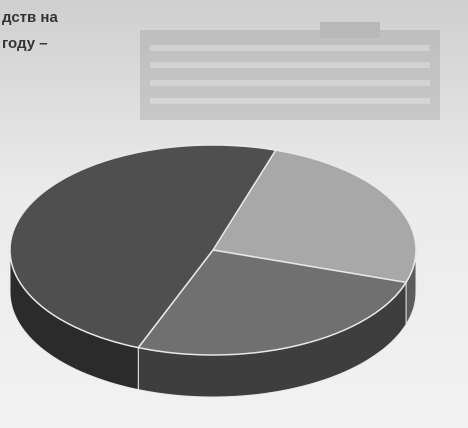 Image resolution: width=468 pixels, height=428 pixels. Describe the element at coordinates (25, 43) in the screenshot. I see `title-line: году –` at that location.